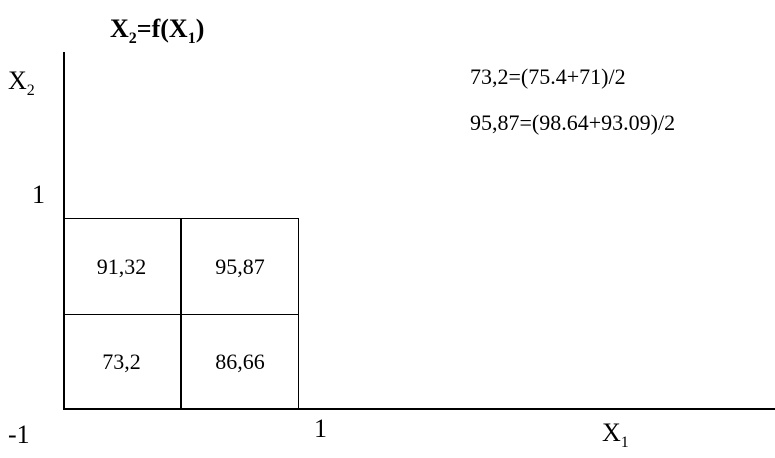  I want to click on title-x: X, so click(119, 28).